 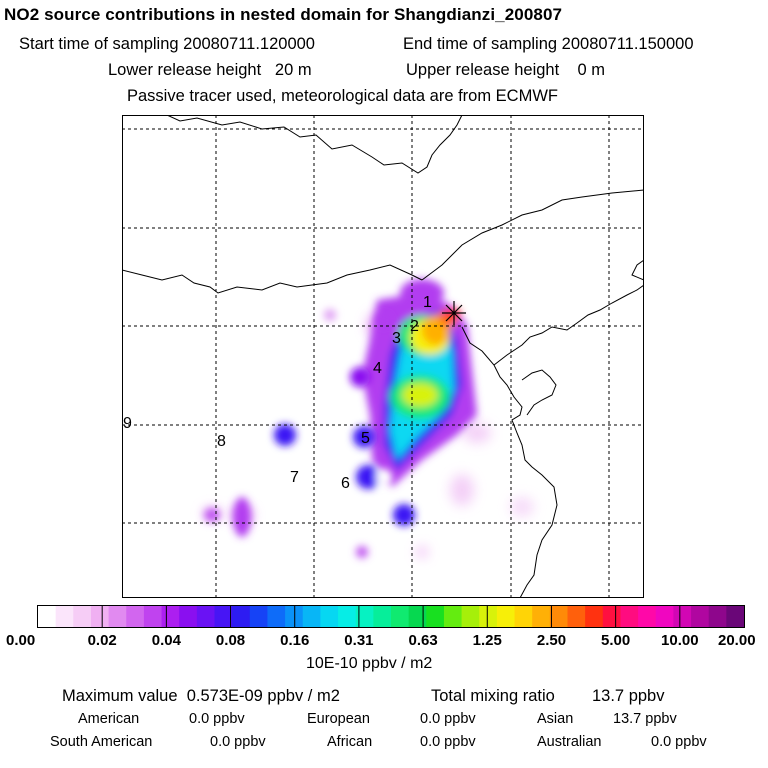 I want to click on start-time-label: Start time of sampling 20080711.120000, so click(x=167, y=44).